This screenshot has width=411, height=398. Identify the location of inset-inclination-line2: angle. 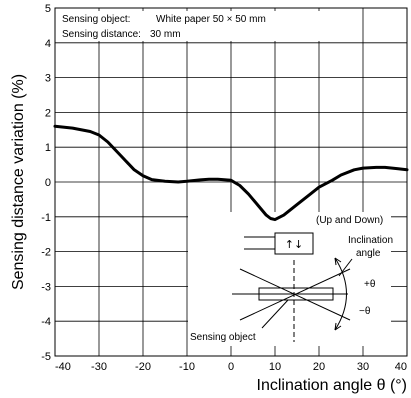
(368, 253).